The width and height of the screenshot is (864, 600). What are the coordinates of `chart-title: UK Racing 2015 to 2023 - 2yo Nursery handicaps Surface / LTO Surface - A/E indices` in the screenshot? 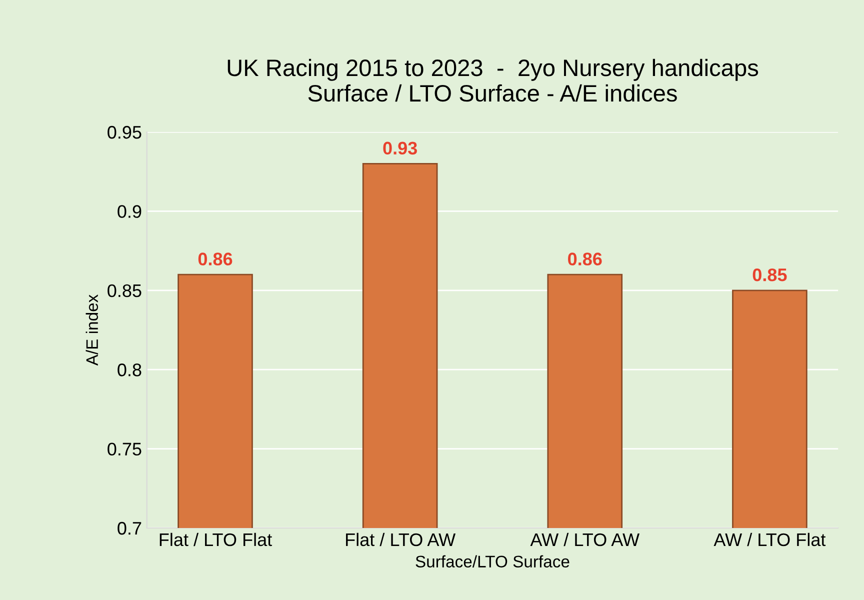 It's located at (493, 80).